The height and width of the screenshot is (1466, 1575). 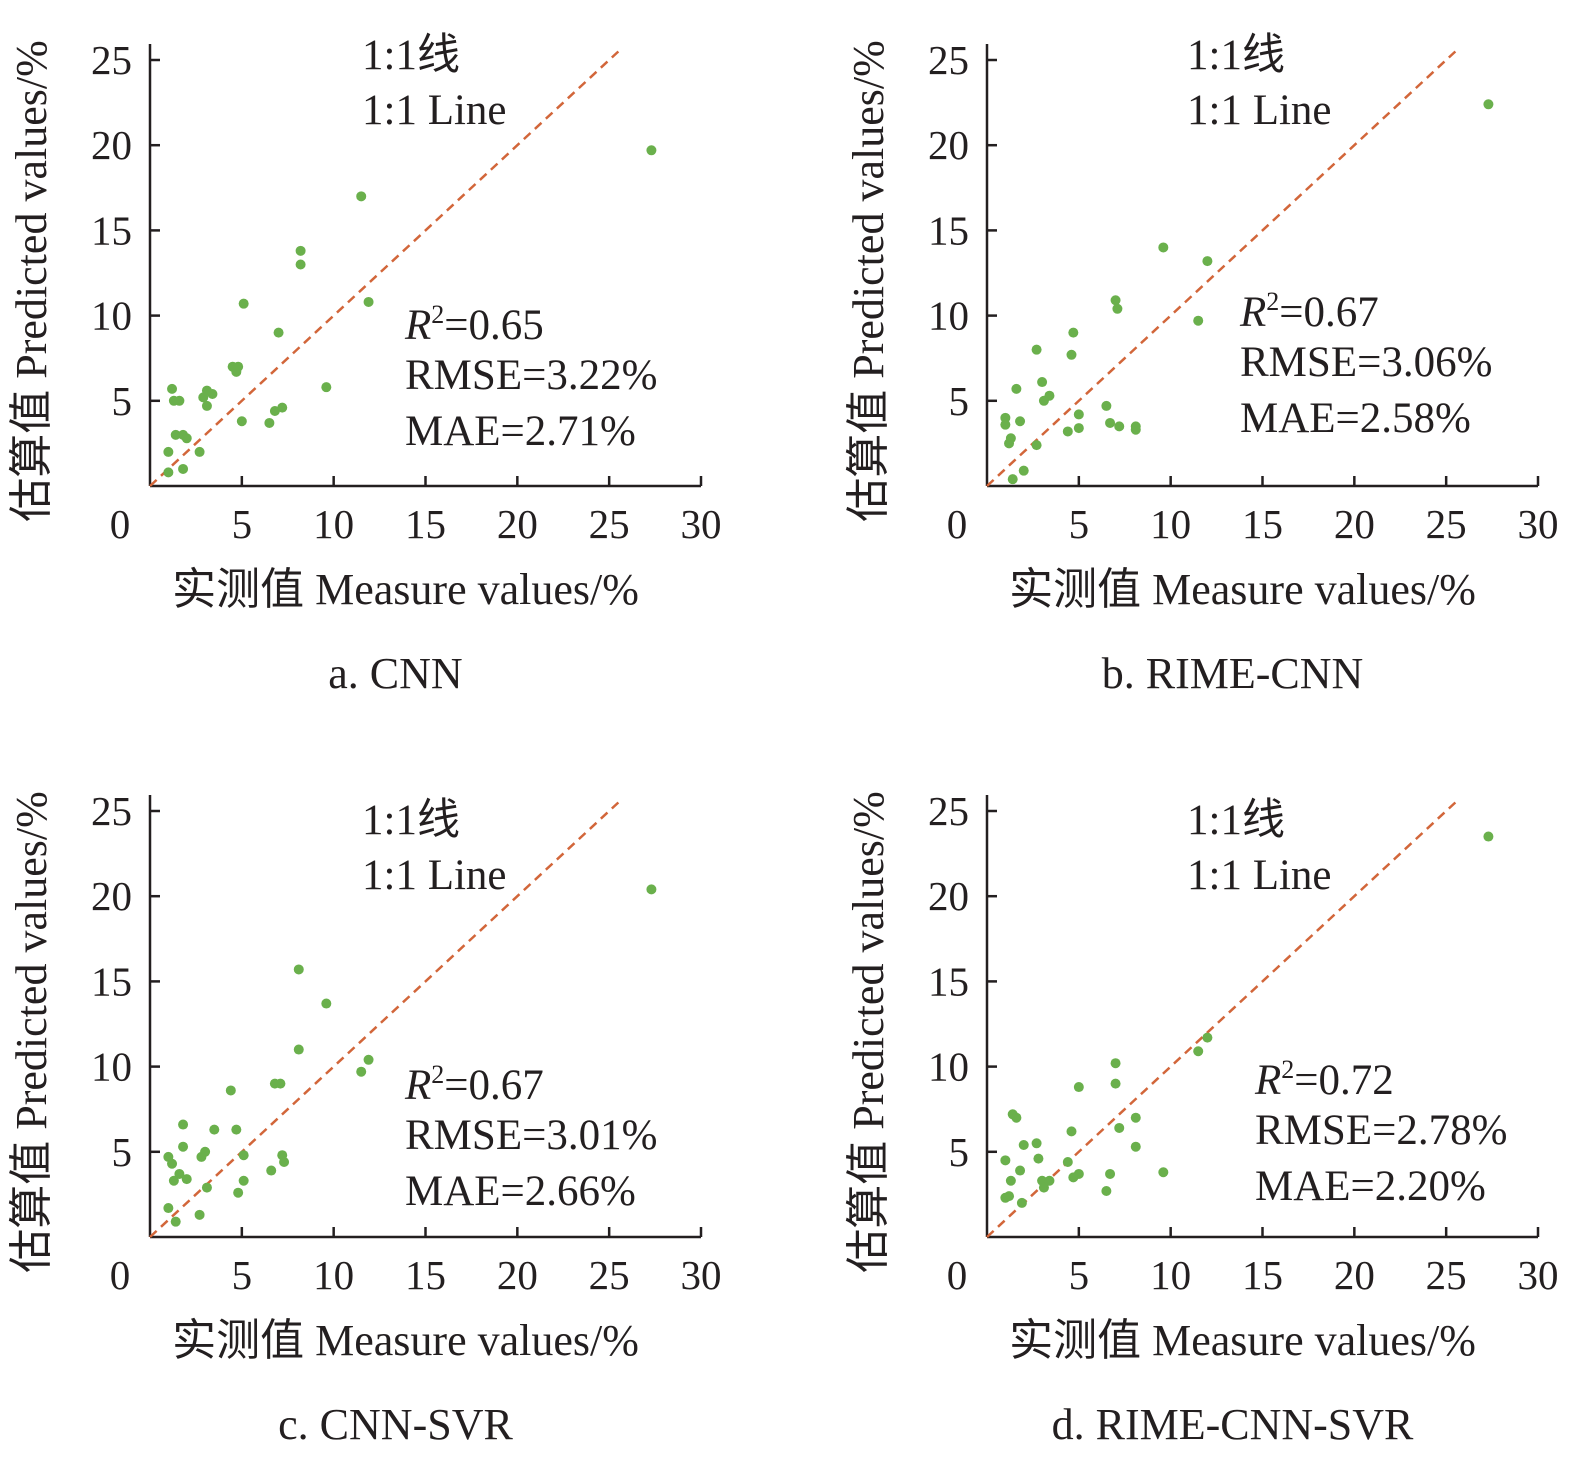 What do you see at coordinates (1381, 1130) in the screenshot?
I see `stat-rmse: RMSE=2.78%` at bounding box center [1381, 1130].